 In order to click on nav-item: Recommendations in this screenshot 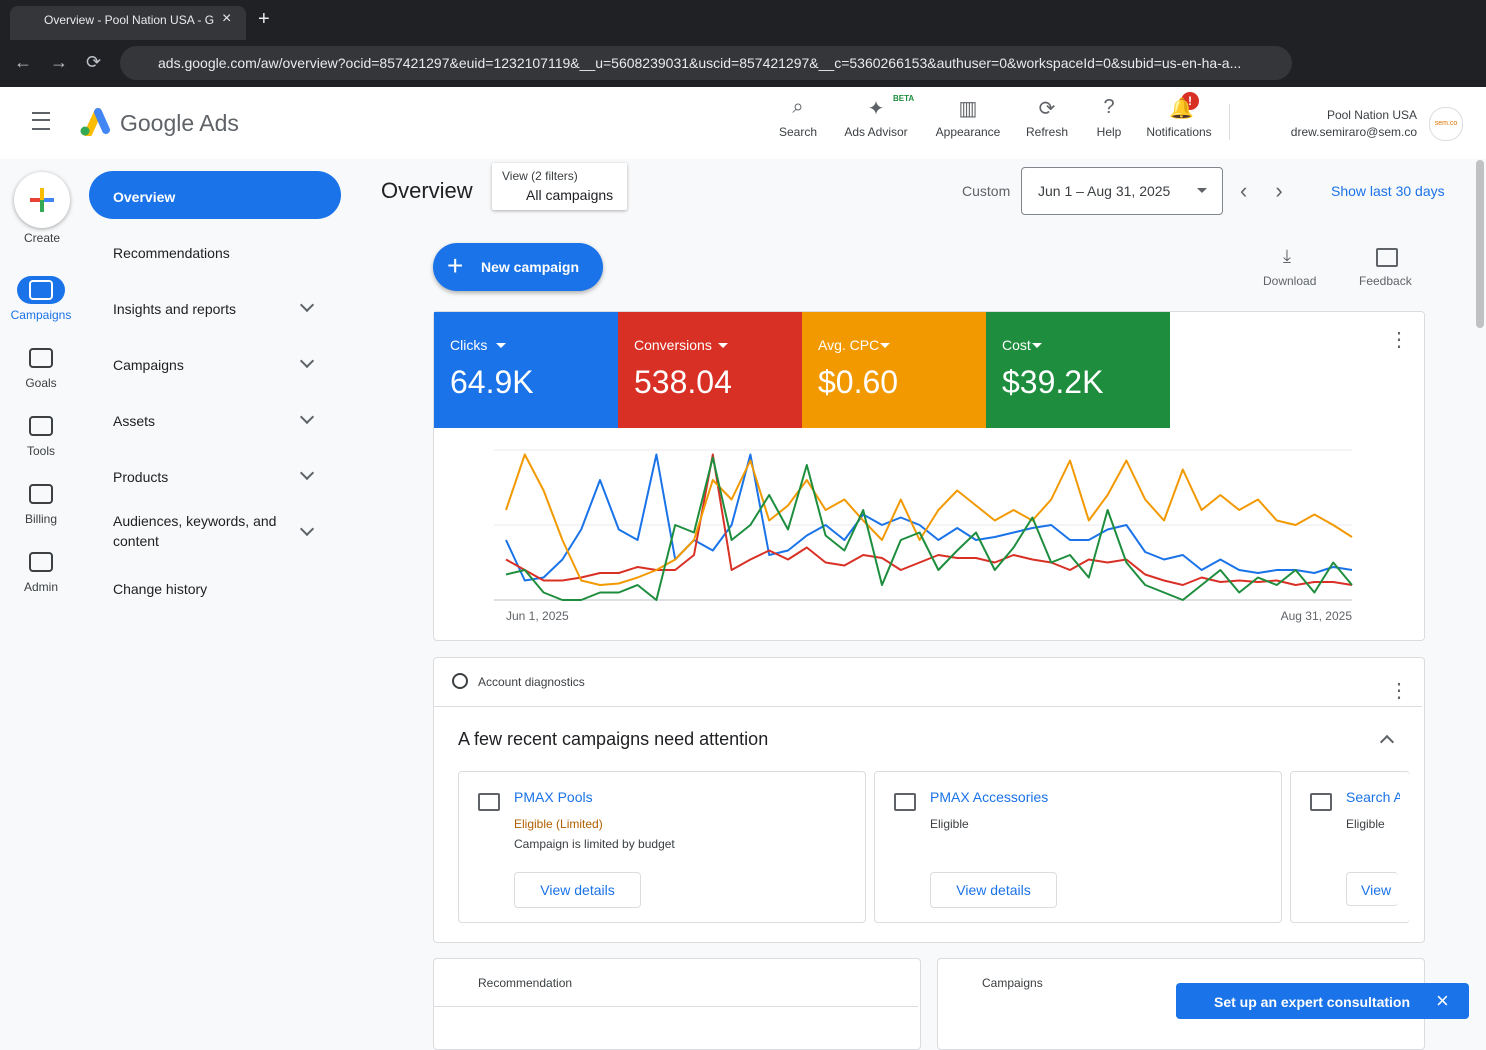, I will do `click(171, 253)`.